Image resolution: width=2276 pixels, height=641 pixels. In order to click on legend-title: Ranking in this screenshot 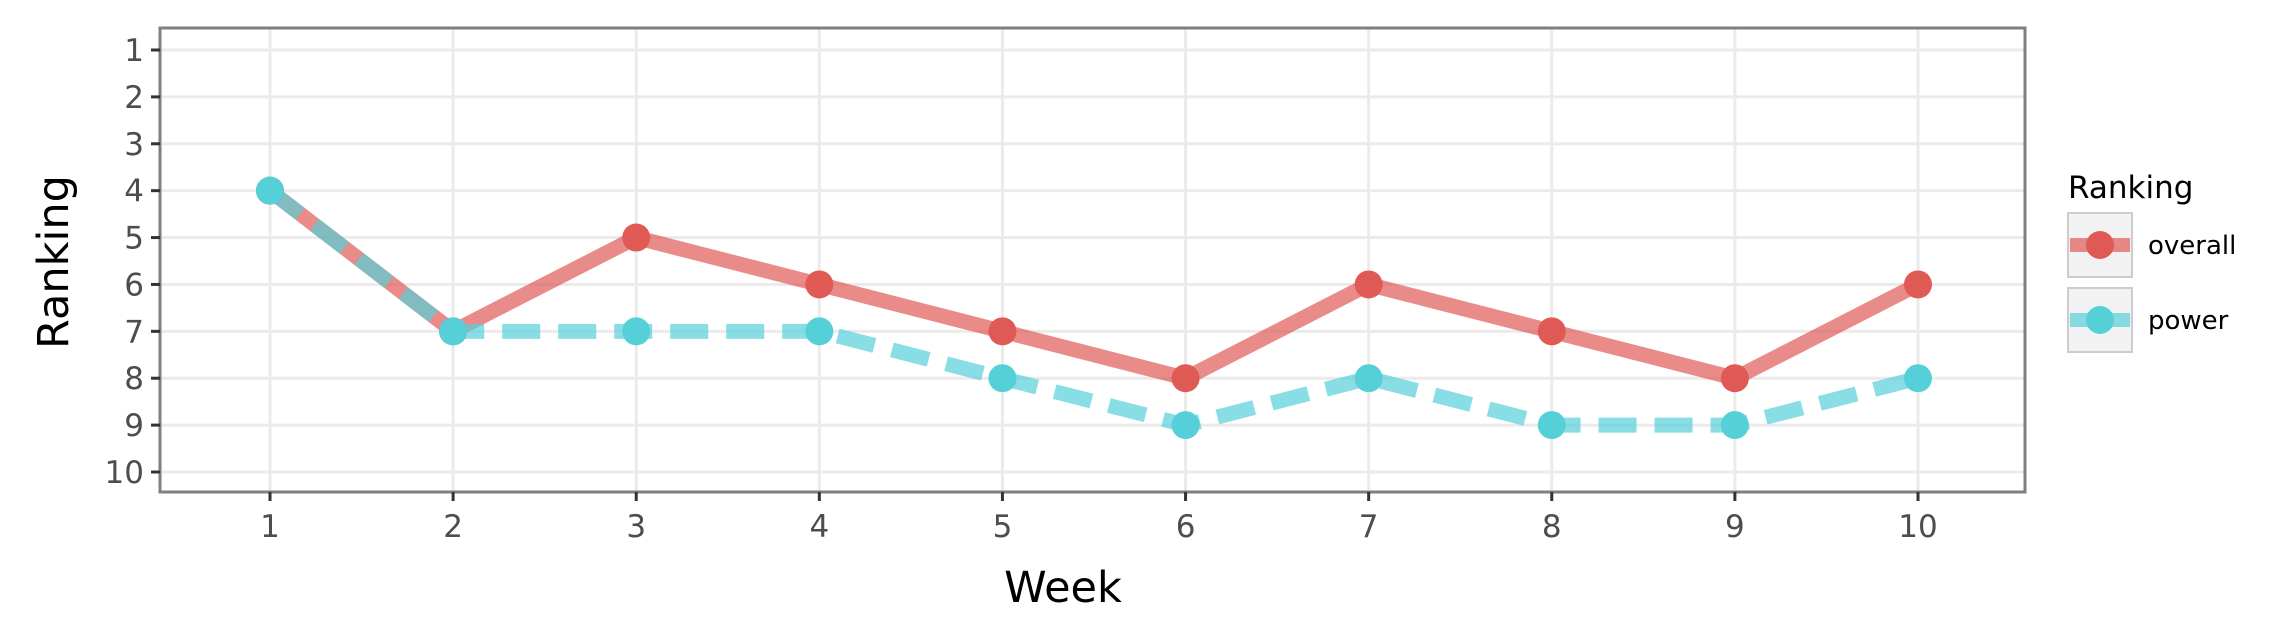, I will do `click(2130, 188)`.